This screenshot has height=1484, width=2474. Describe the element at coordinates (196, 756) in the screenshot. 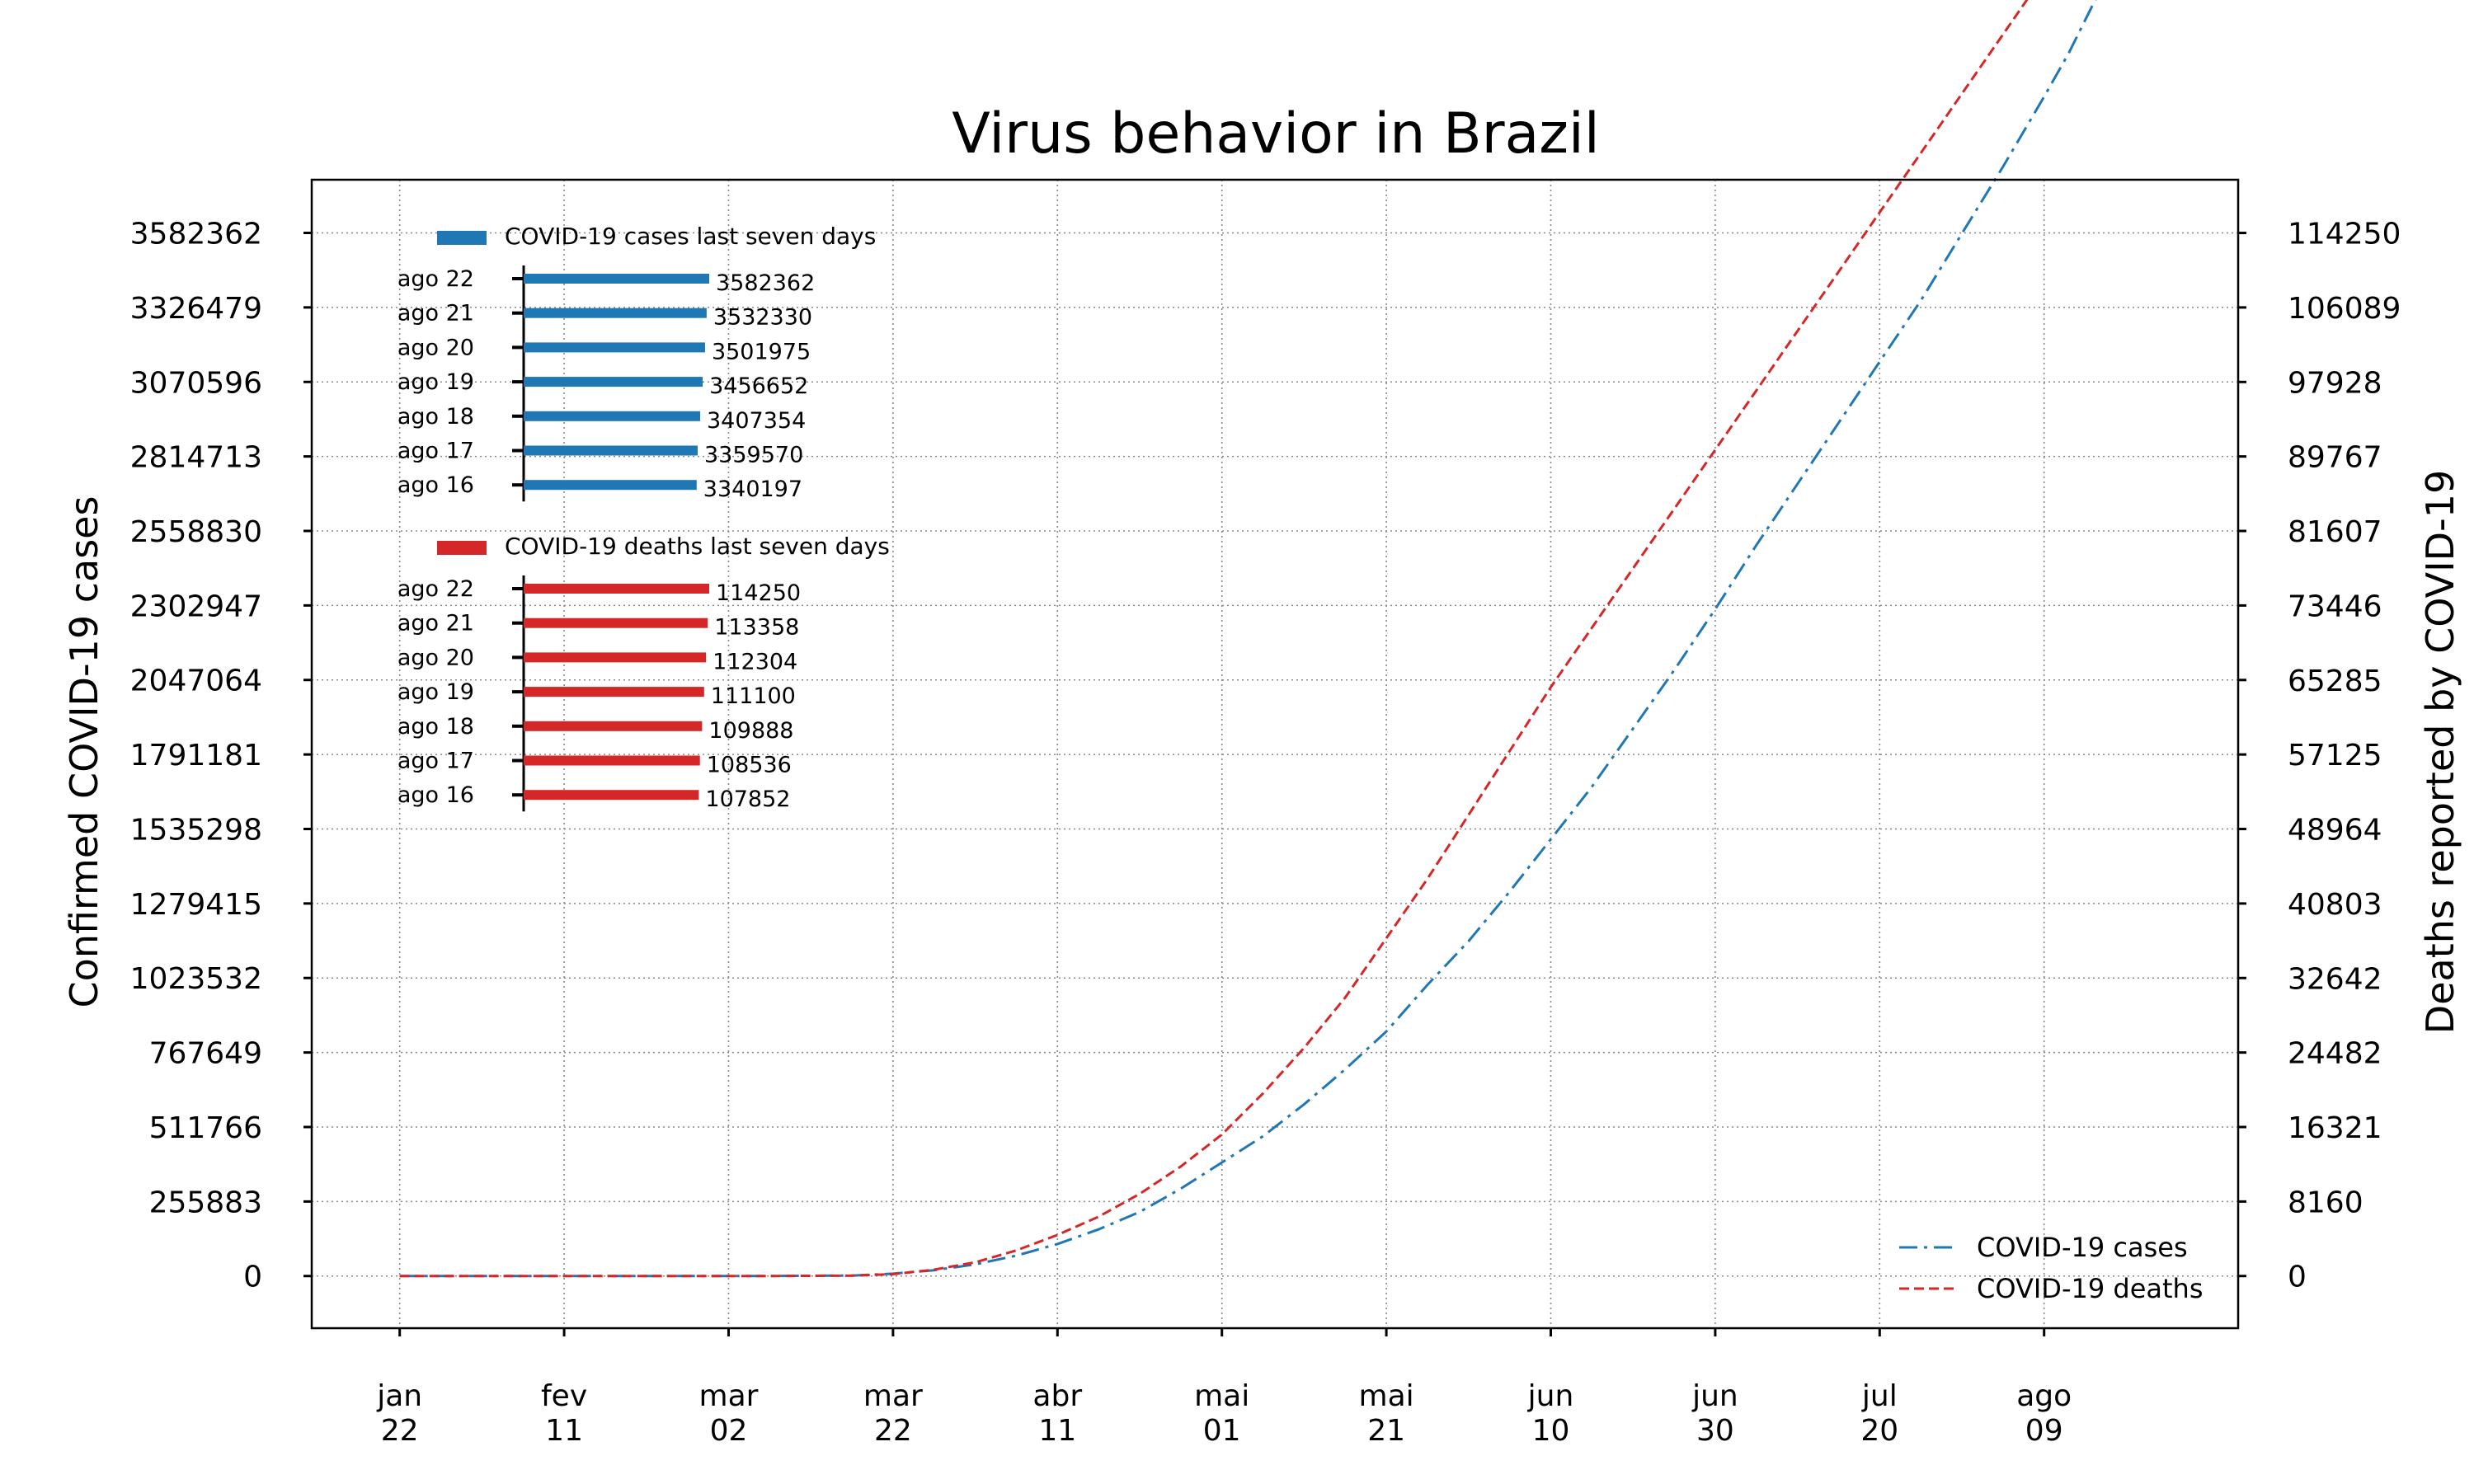

I see `y-left-tick-label: 1791181` at that location.